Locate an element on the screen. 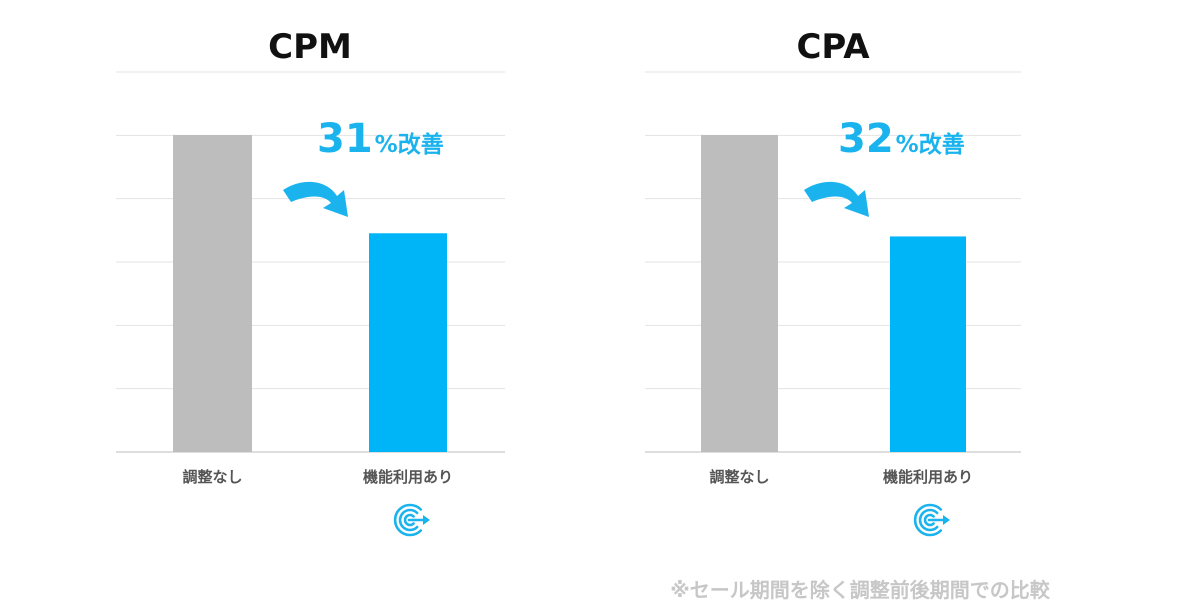 This screenshot has height=608, width=1200. footnote: ※セール期間を除く調整前後期間での比較 is located at coordinates (860, 590).